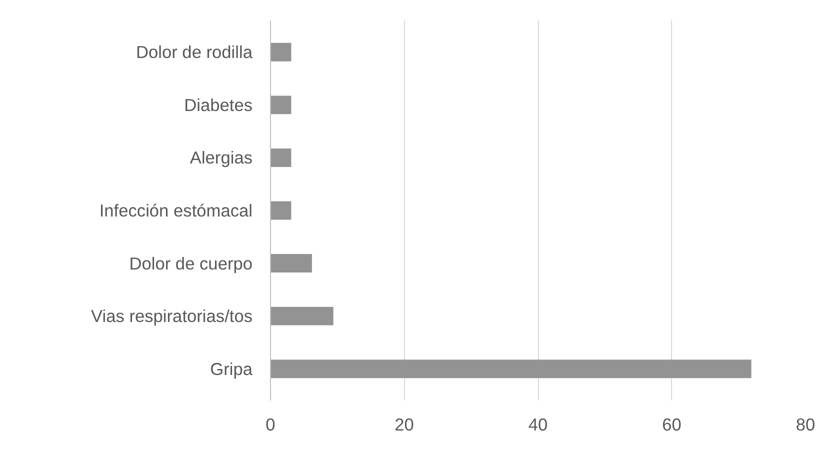 The image size is (840, 455). Describe the element at coordinates (172, 316) in the screenshot. I see `y-tick-label: Vias respiratorias/tos` at that location.